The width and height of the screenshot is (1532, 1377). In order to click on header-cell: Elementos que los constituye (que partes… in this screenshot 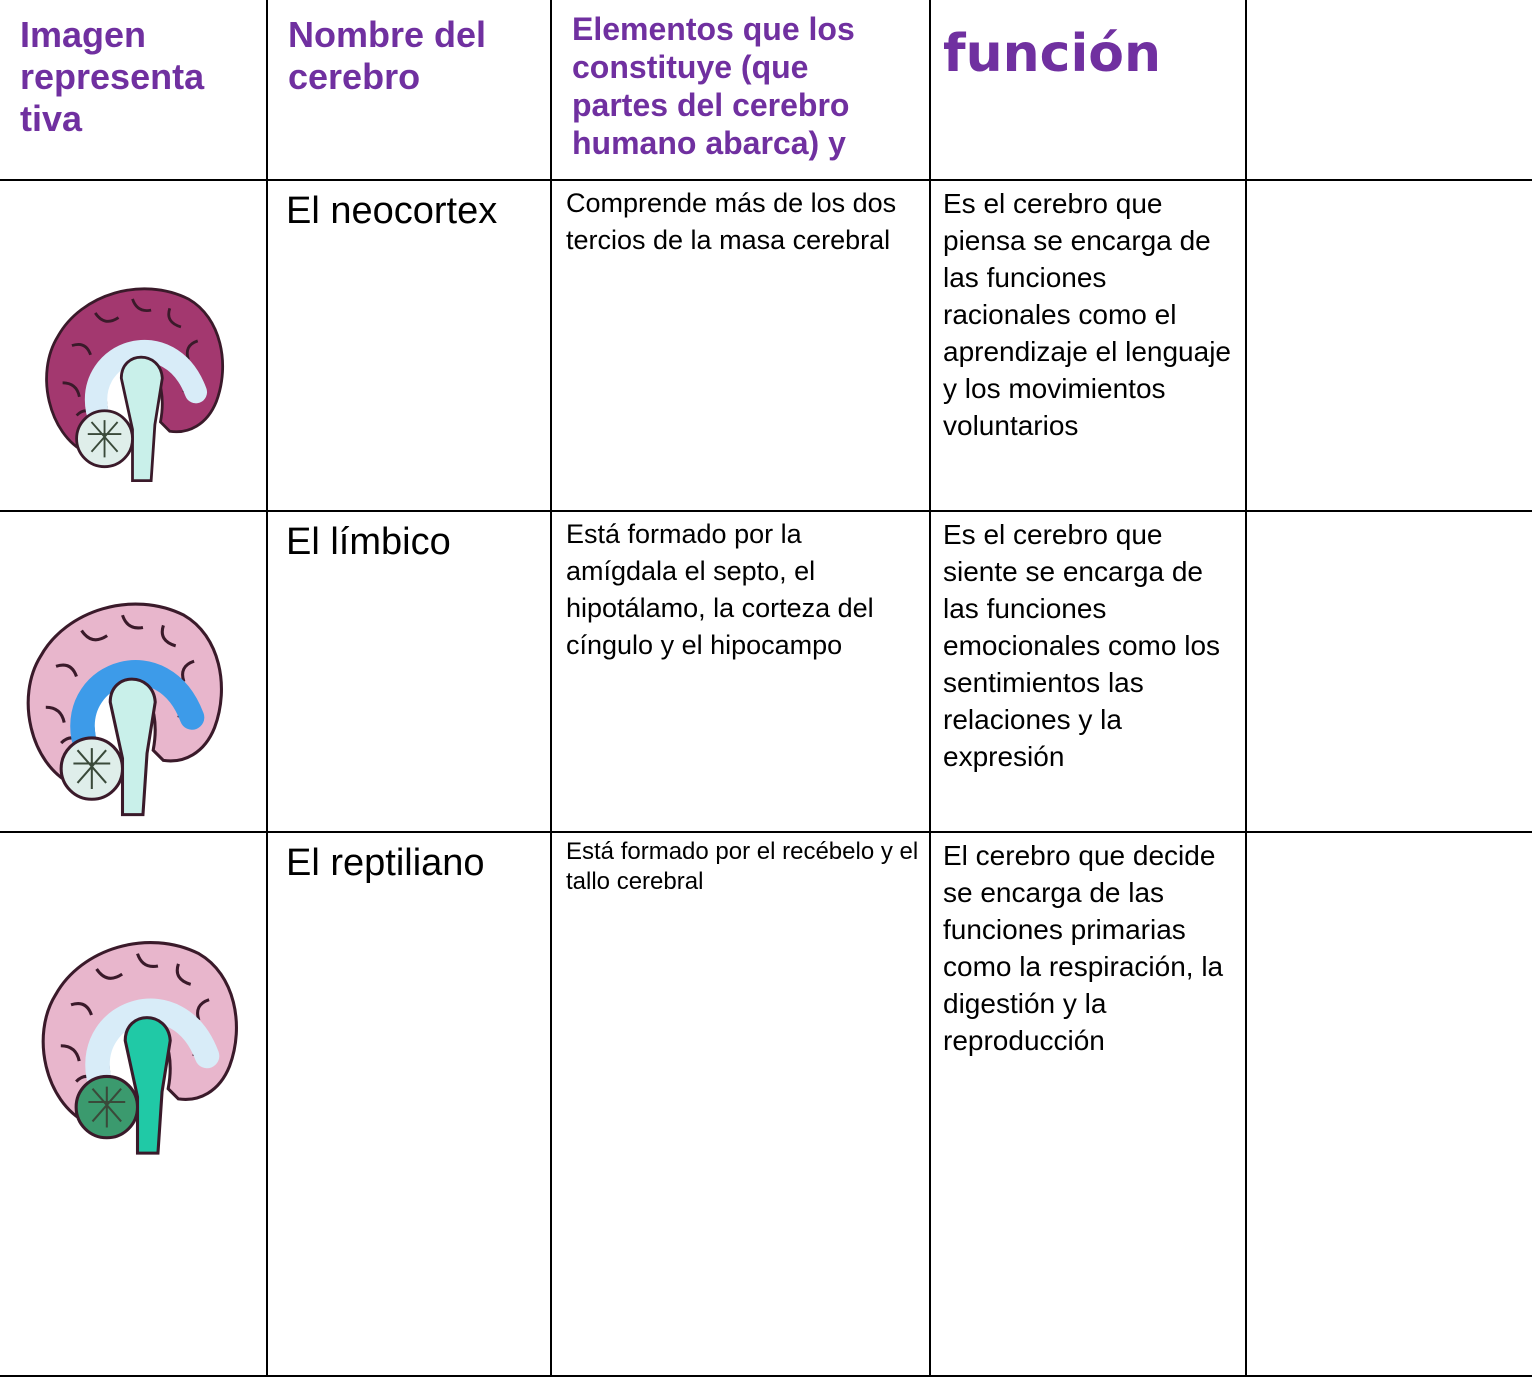, I will do `click(740, 90)`.